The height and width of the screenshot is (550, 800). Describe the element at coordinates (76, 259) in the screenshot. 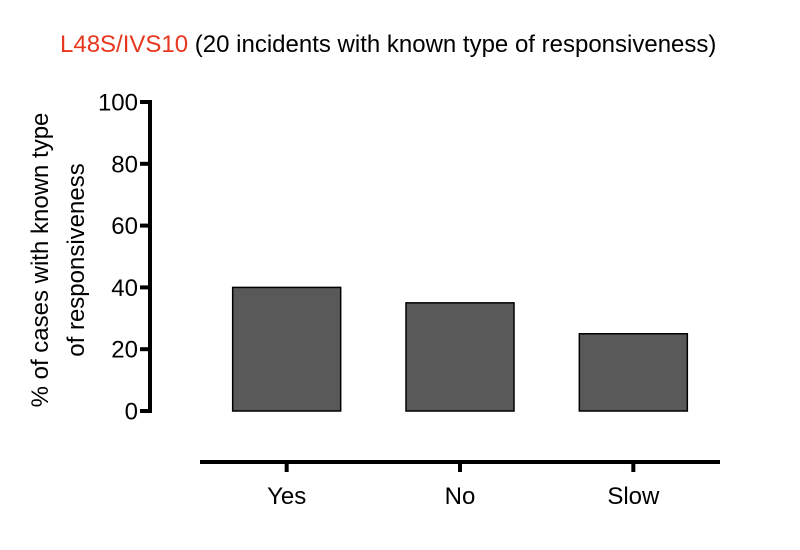

I see `y-axis-label-line-2: of responsiveness` at that location.